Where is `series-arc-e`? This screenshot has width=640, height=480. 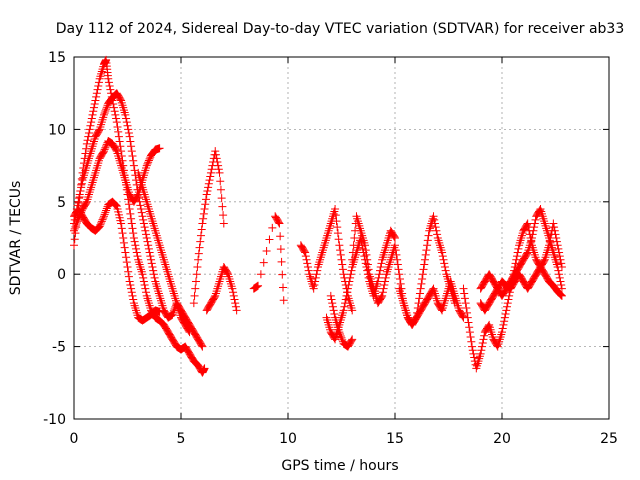
series-arc-e is located at coordinates (164, 252).